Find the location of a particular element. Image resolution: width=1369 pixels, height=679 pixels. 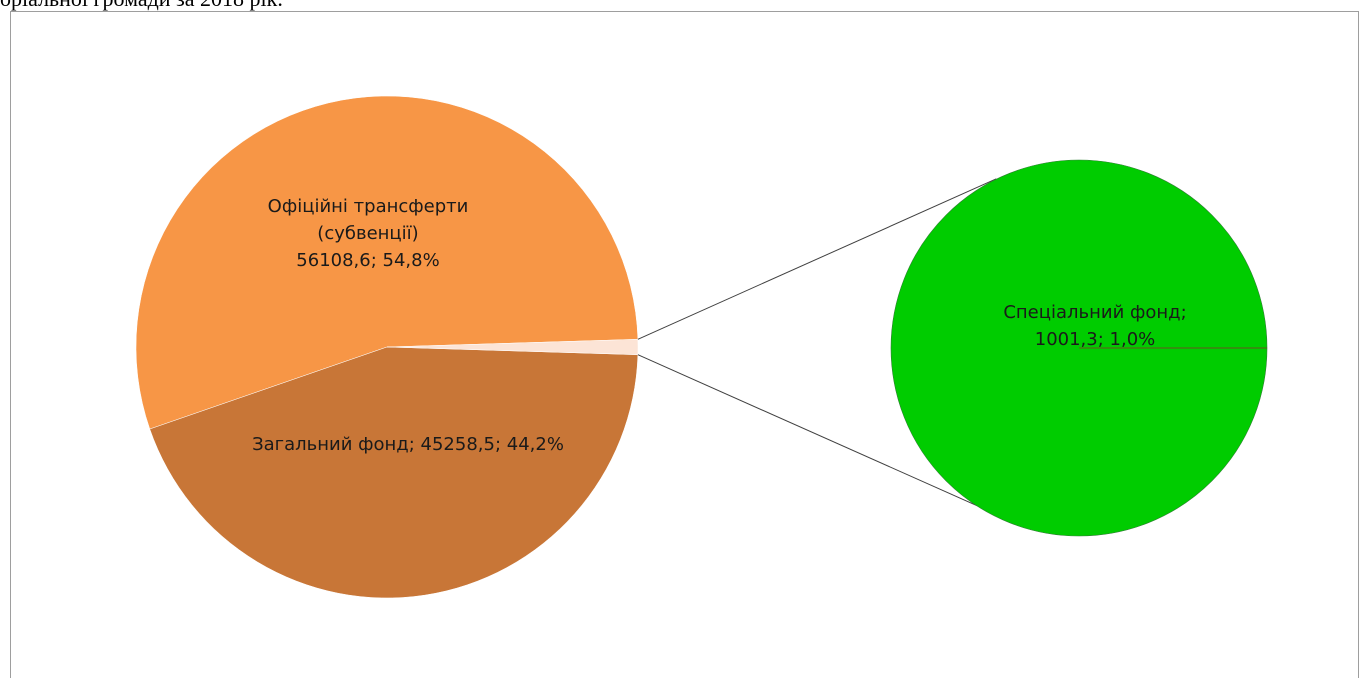

document-caption-fragment: оріальної громади за 2018 рік. is located at coordinates (684, 7).